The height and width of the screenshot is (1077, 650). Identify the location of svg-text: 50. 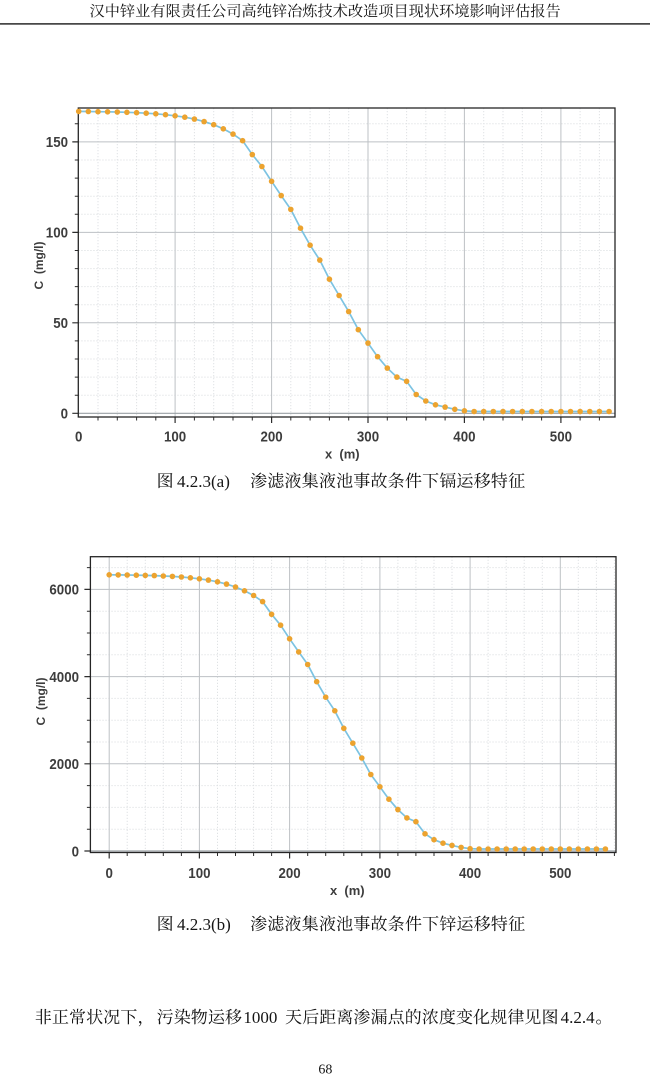
(60, 323).